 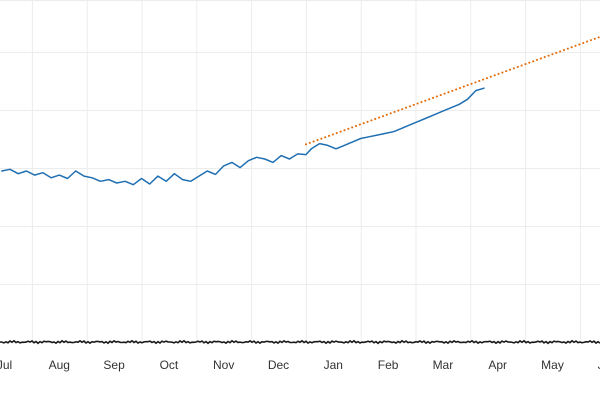 I want to click on forecast-series-line, so click(x=452, y=90).